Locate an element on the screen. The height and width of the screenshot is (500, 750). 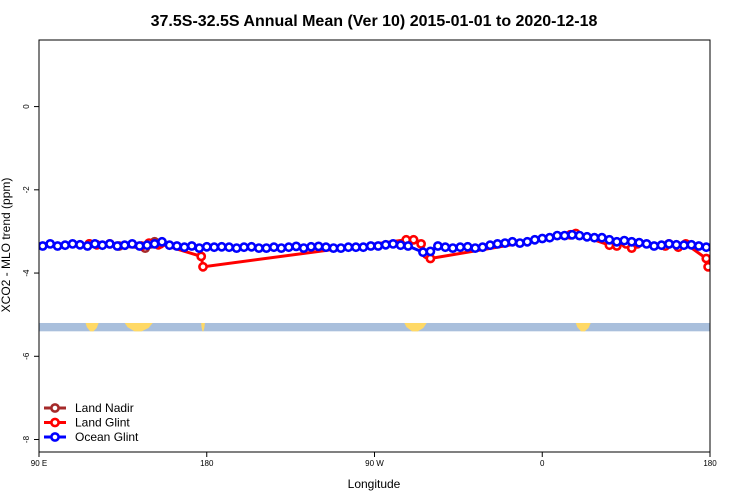
x-tick-label: 90 E is located at coordinates (39, 463).